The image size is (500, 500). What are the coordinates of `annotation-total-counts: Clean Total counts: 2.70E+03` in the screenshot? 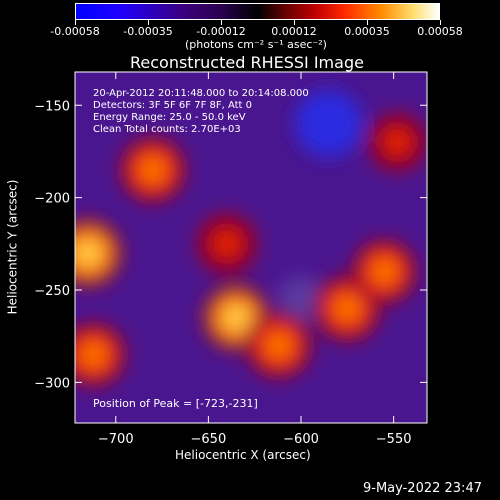 It's located at (167, 129).